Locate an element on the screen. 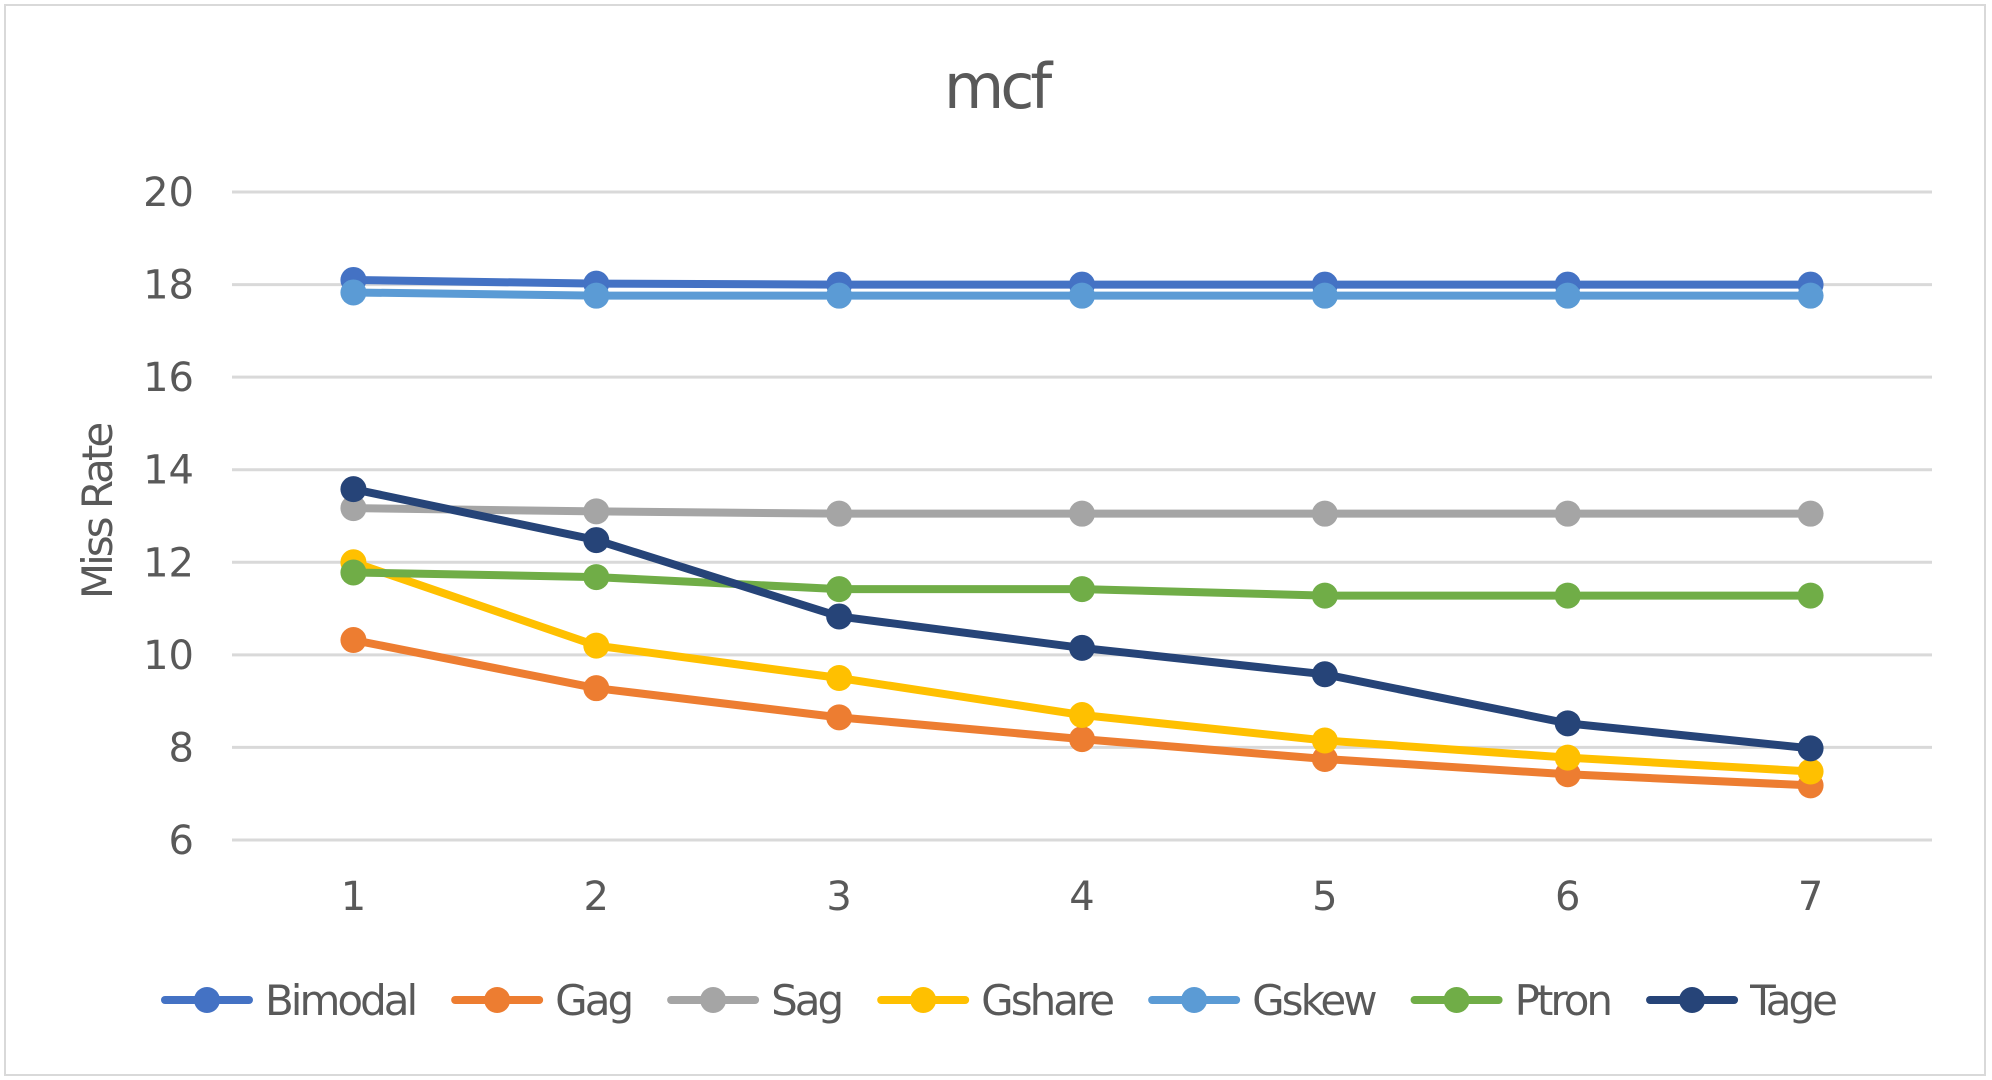 This screenshot has width=1992, height=1080. legend-item-tage: Tage is located at coordinates (1742, 1000).